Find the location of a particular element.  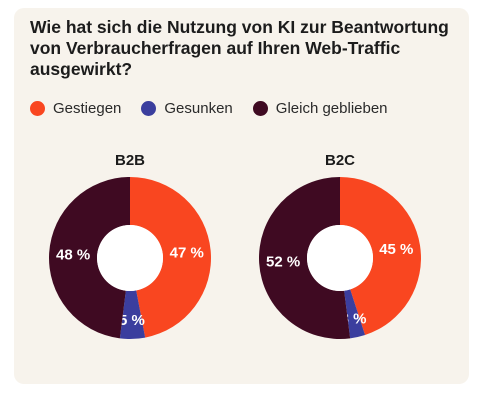

slice-label-b2c-gestiegen: 45 % is located at coordinates (396, 249).